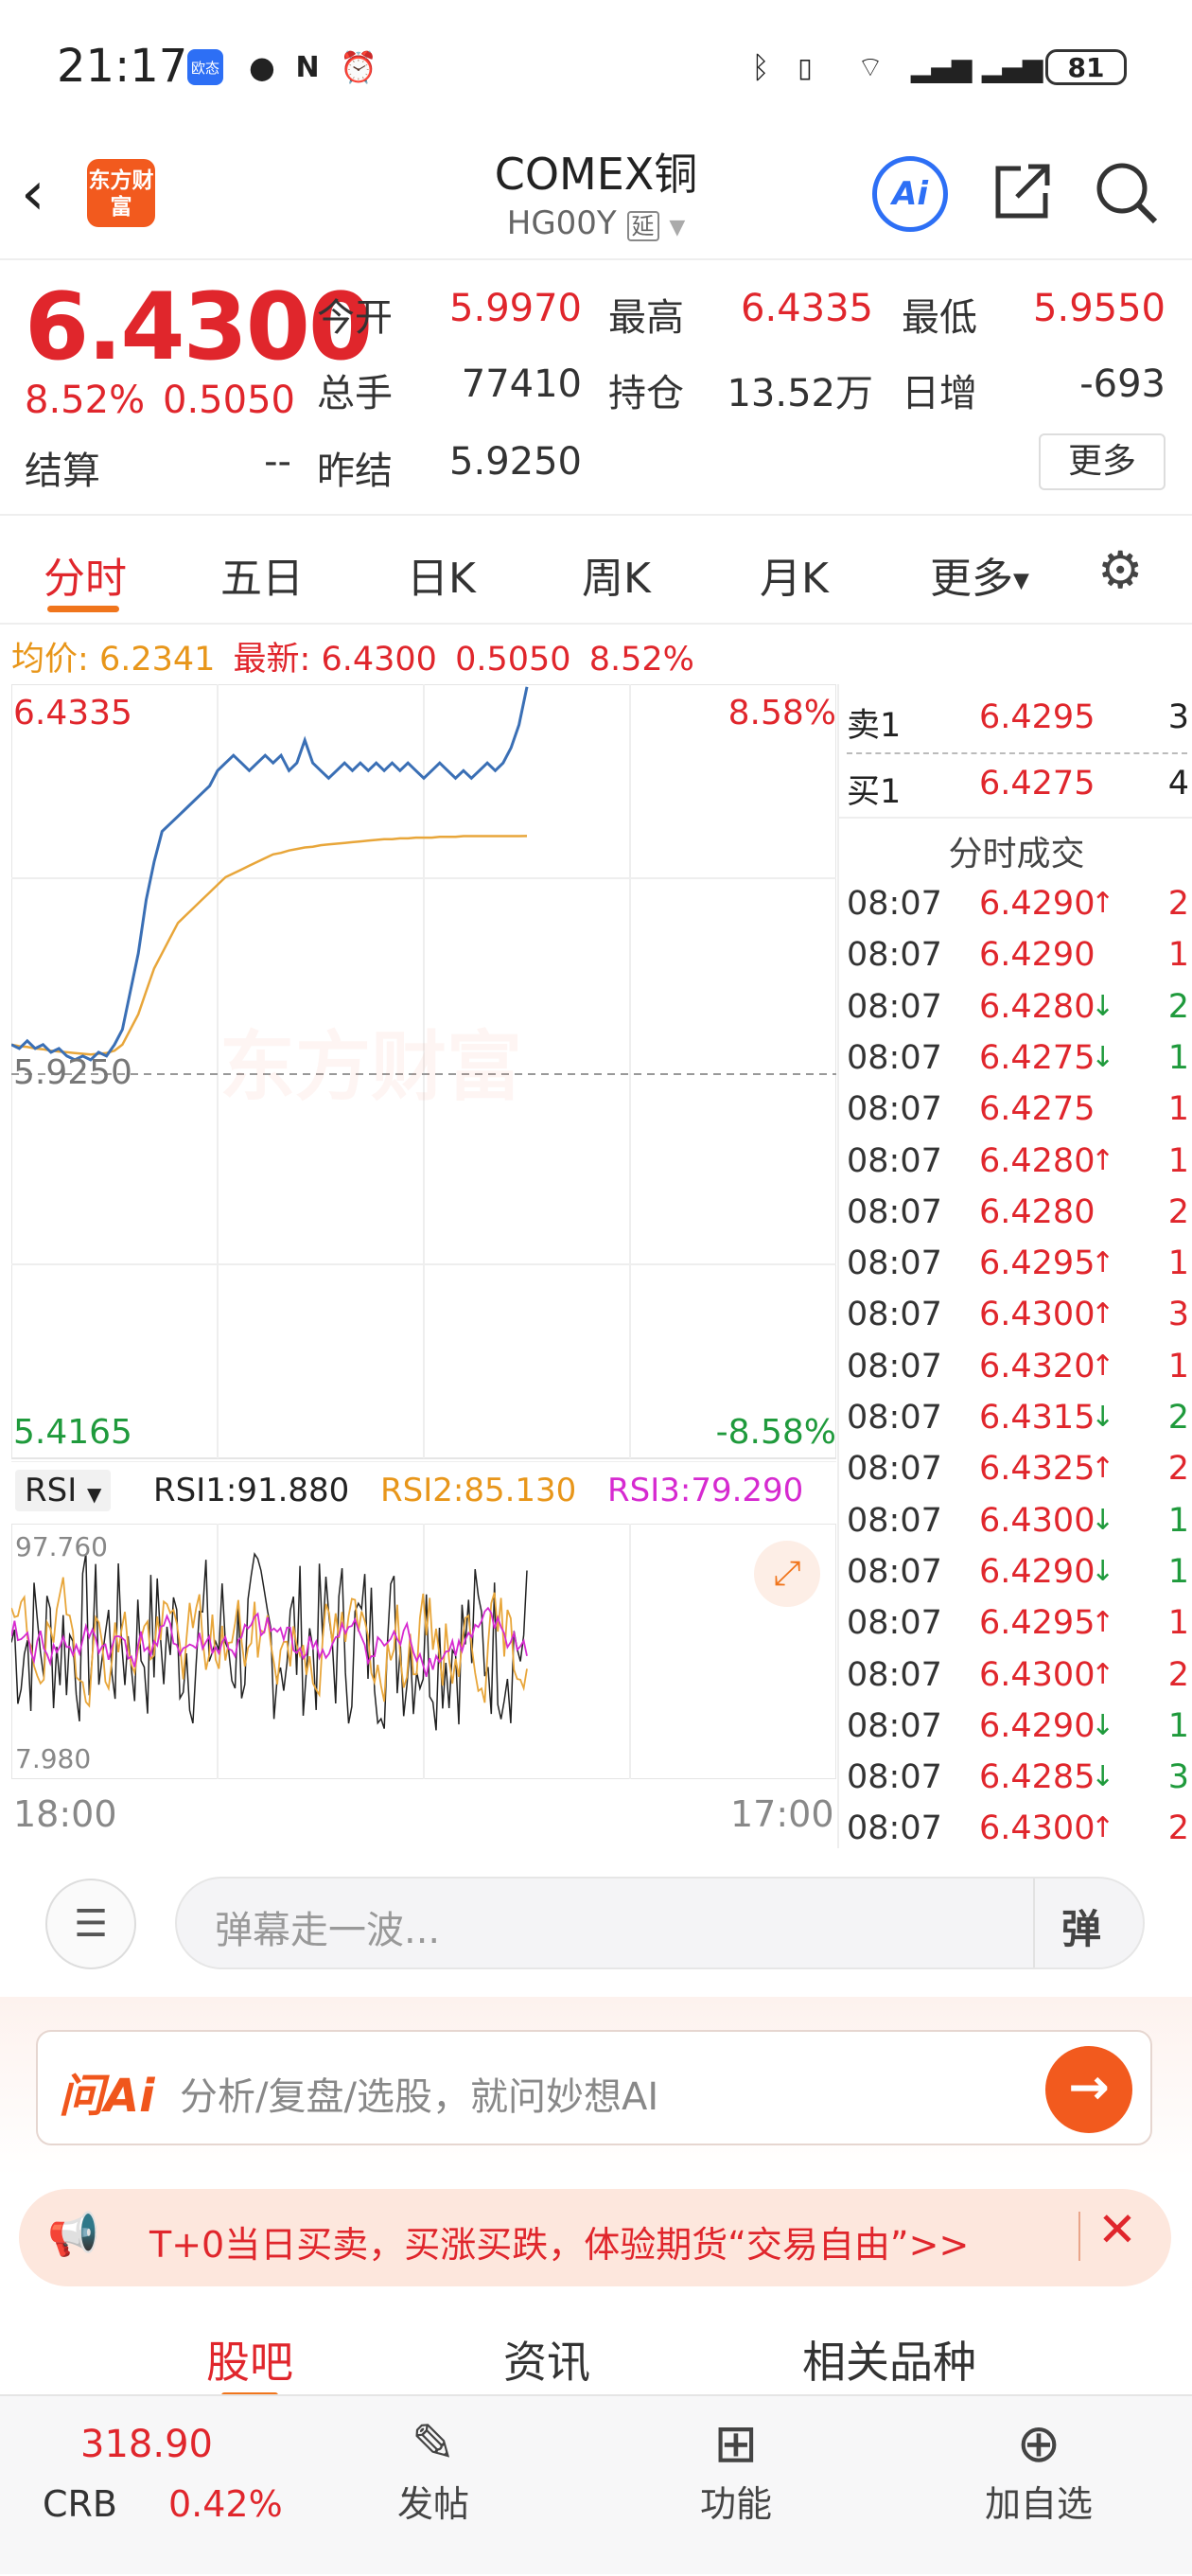 This screenshot has height=2576, width=1192. Describe the element at coordinates (249, 2362) in the screenshot. I see `tab-guba: 股吧` at that location.